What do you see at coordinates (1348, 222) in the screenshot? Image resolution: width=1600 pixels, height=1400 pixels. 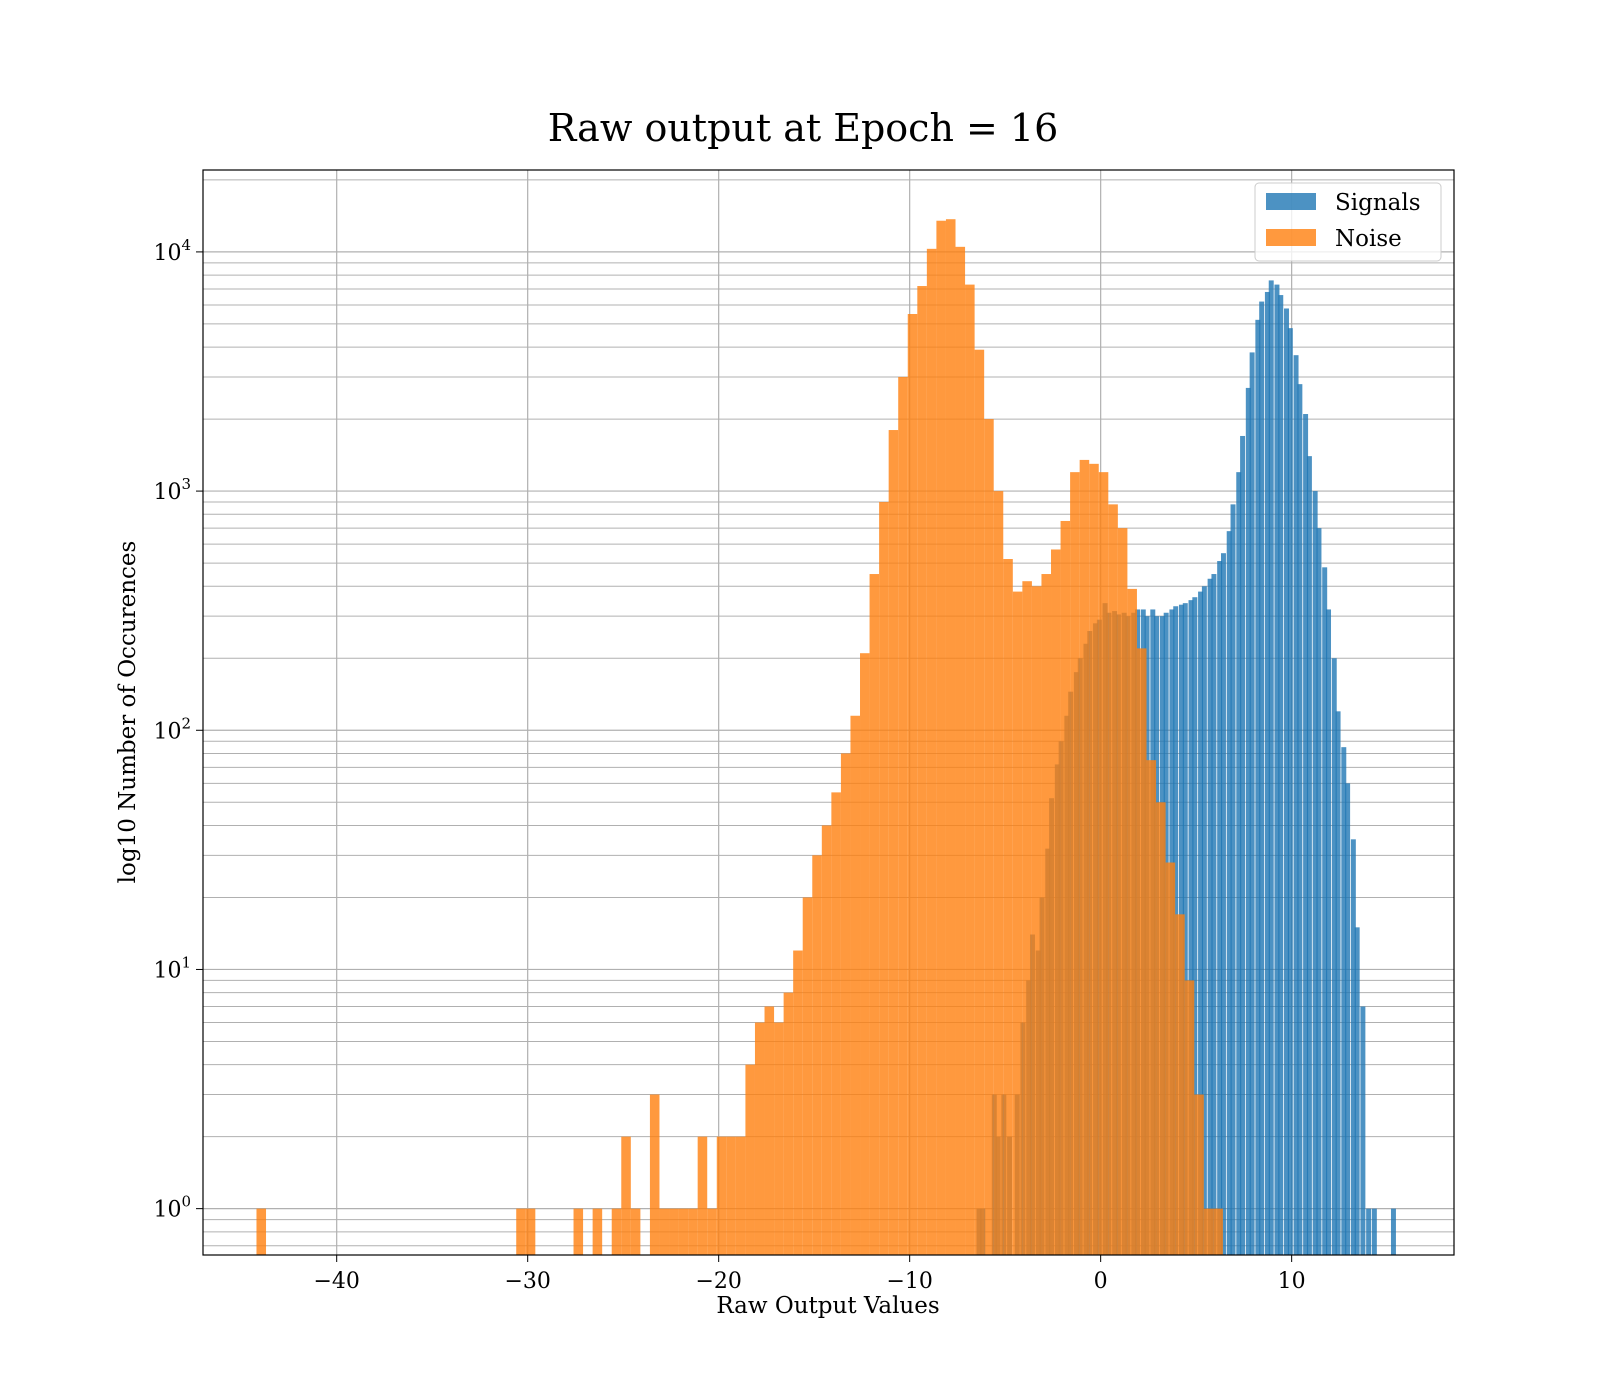 I see `legend: Signals Noise` at bounding box center [1348, 222].